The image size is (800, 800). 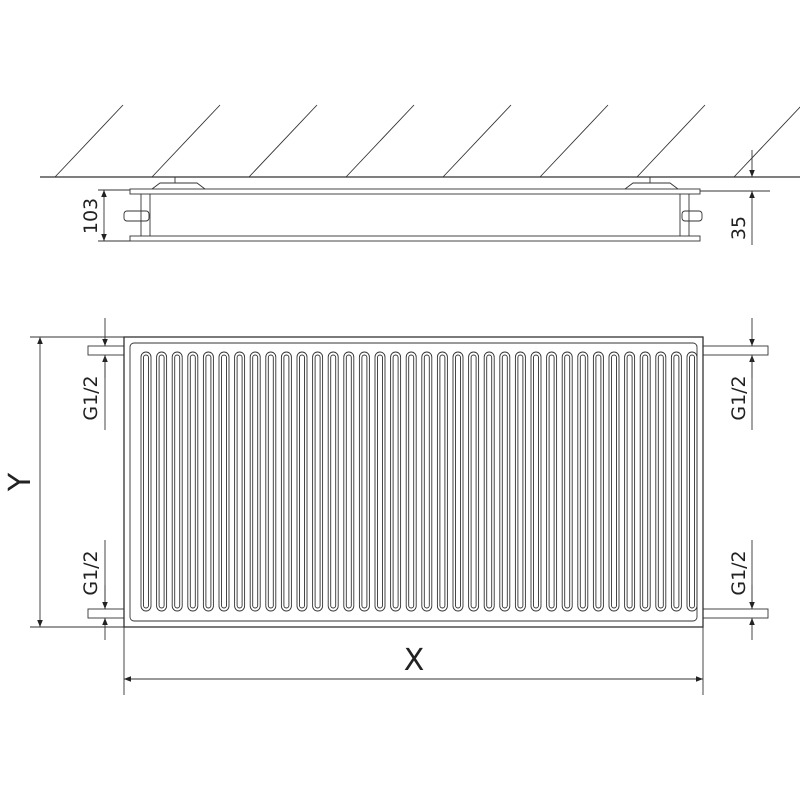 What do you see at coordinates (91, 216) in the screenshot?
I see `depth-label: 103` at bounding box center [91, 216].